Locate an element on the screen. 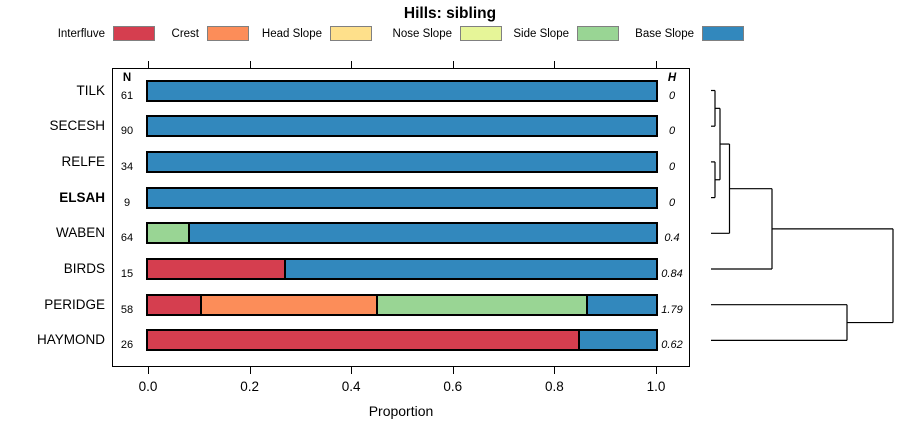  legend-label: Base Slope is located at coordinates (664, 34).